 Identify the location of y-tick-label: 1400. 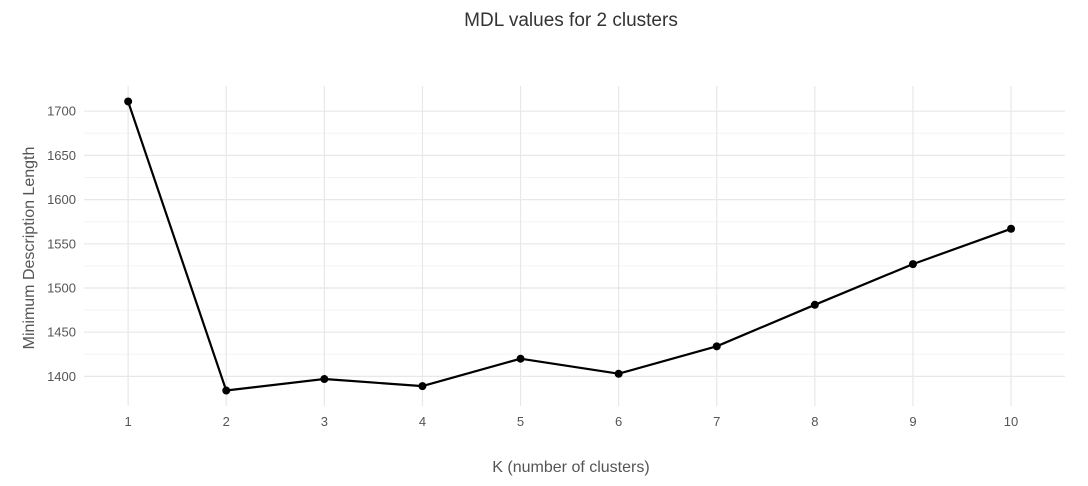
(61, 376).